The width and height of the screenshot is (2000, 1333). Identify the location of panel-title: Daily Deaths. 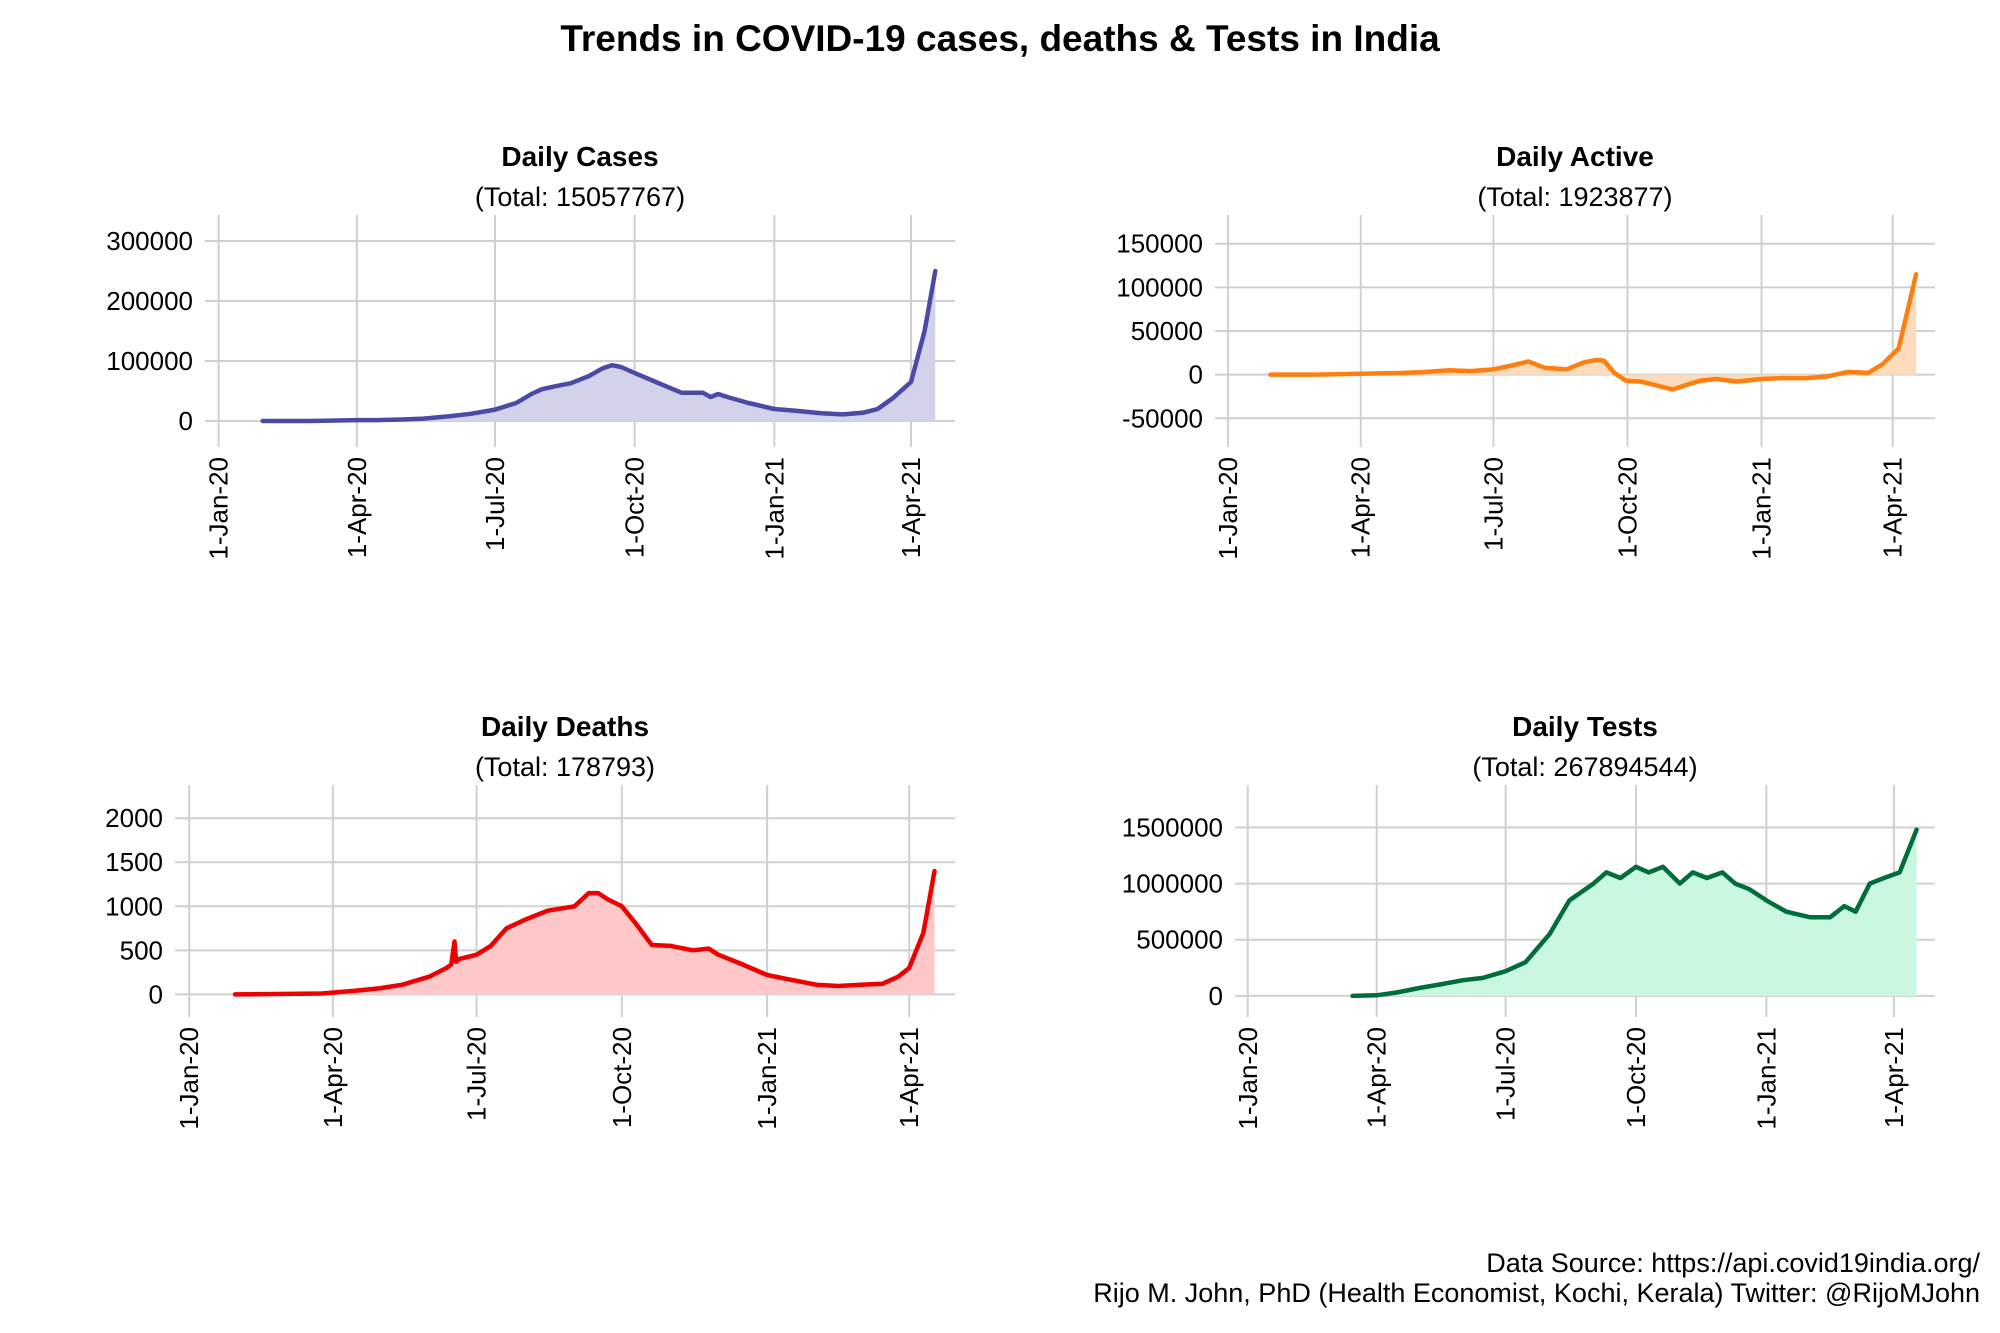
(565, 726).